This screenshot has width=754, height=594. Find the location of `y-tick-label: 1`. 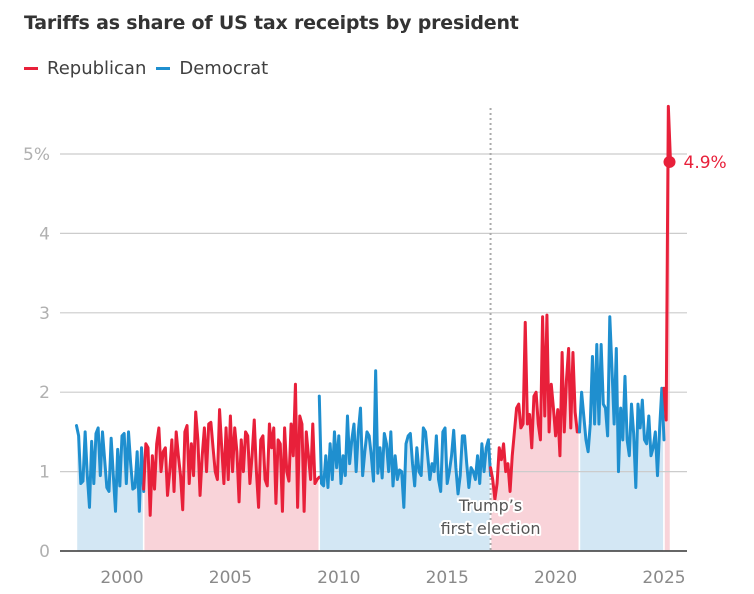

y-tick-label: 1 is located at coordinates (44, 473).